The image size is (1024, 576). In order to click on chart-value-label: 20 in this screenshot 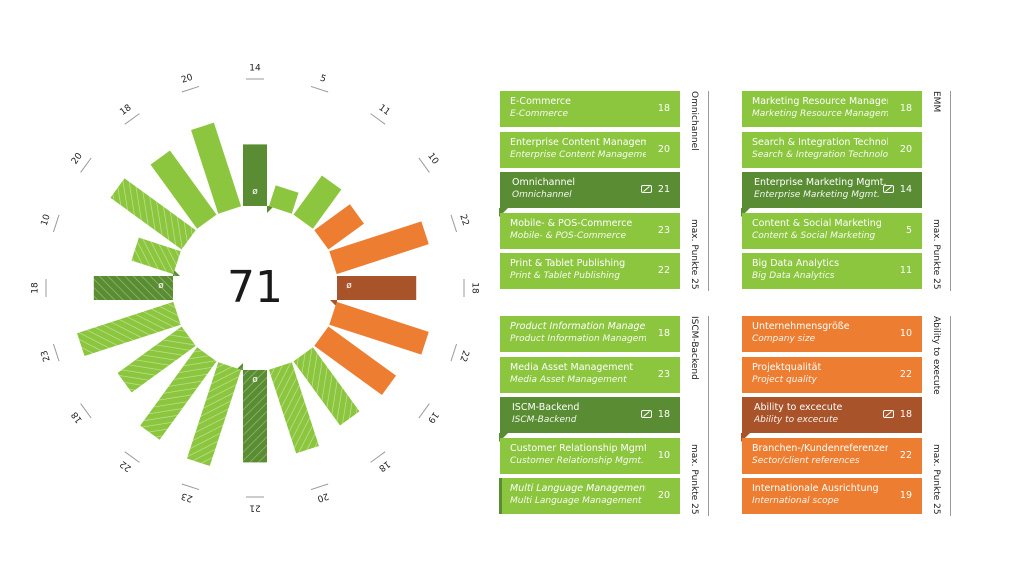, I will do `click(77, 158)`.